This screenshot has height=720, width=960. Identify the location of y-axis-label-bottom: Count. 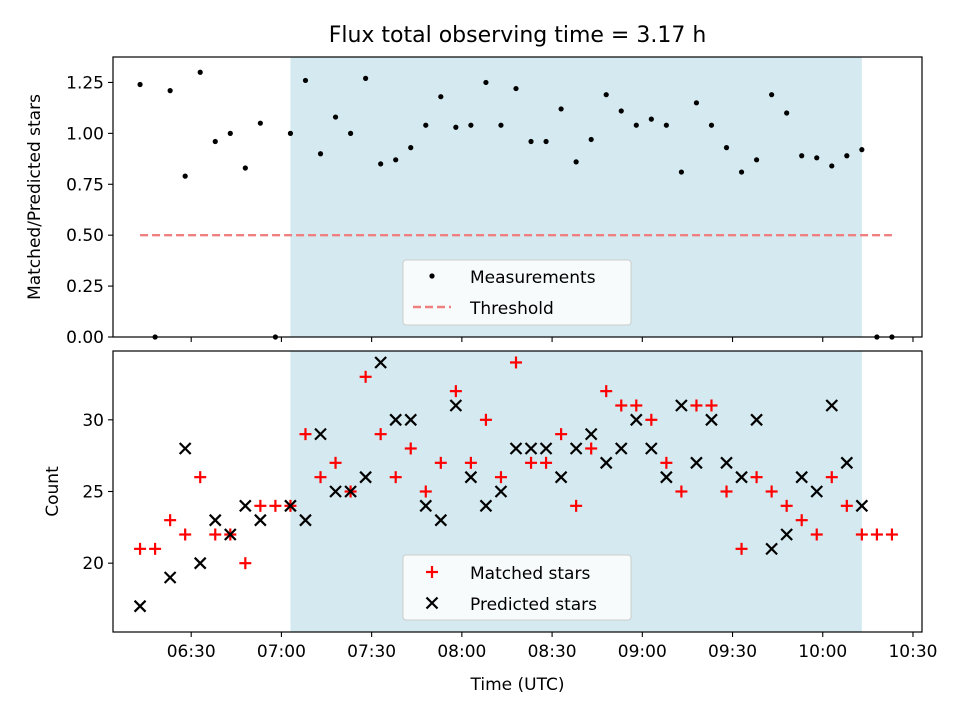
(53, 491).